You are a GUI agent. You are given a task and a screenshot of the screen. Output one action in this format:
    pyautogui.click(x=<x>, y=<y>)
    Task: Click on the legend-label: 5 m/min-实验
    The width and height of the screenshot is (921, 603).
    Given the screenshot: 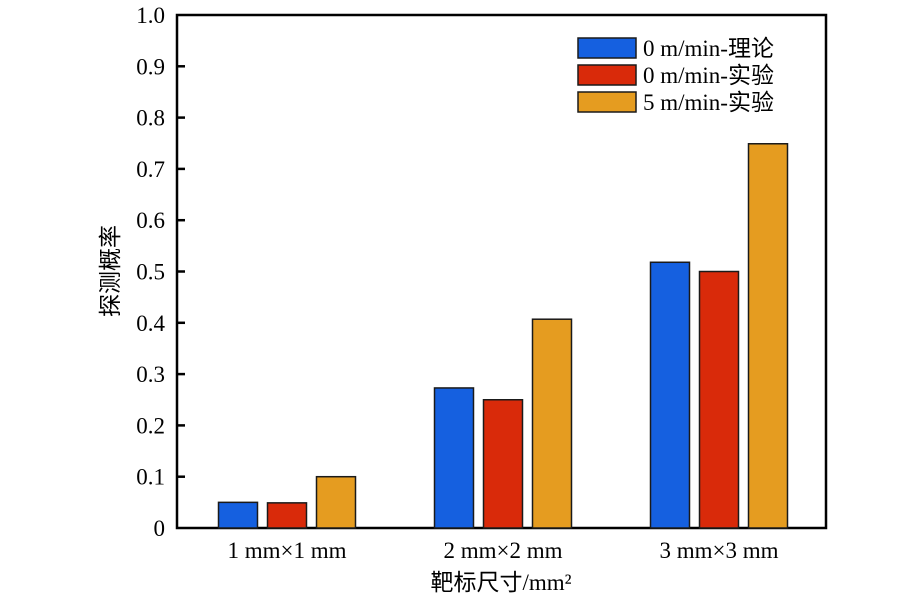 What is the action you would take?
    pyautogui.click(x=708, y=102)
    